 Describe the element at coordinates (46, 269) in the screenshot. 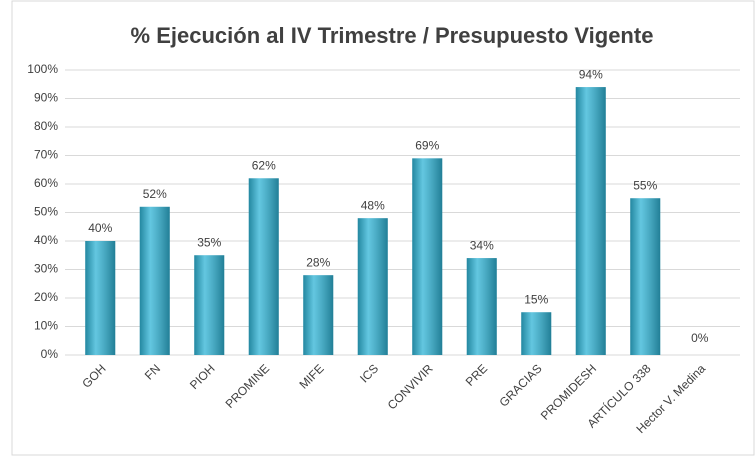

I see `y-tick-label: 30%` at that location.